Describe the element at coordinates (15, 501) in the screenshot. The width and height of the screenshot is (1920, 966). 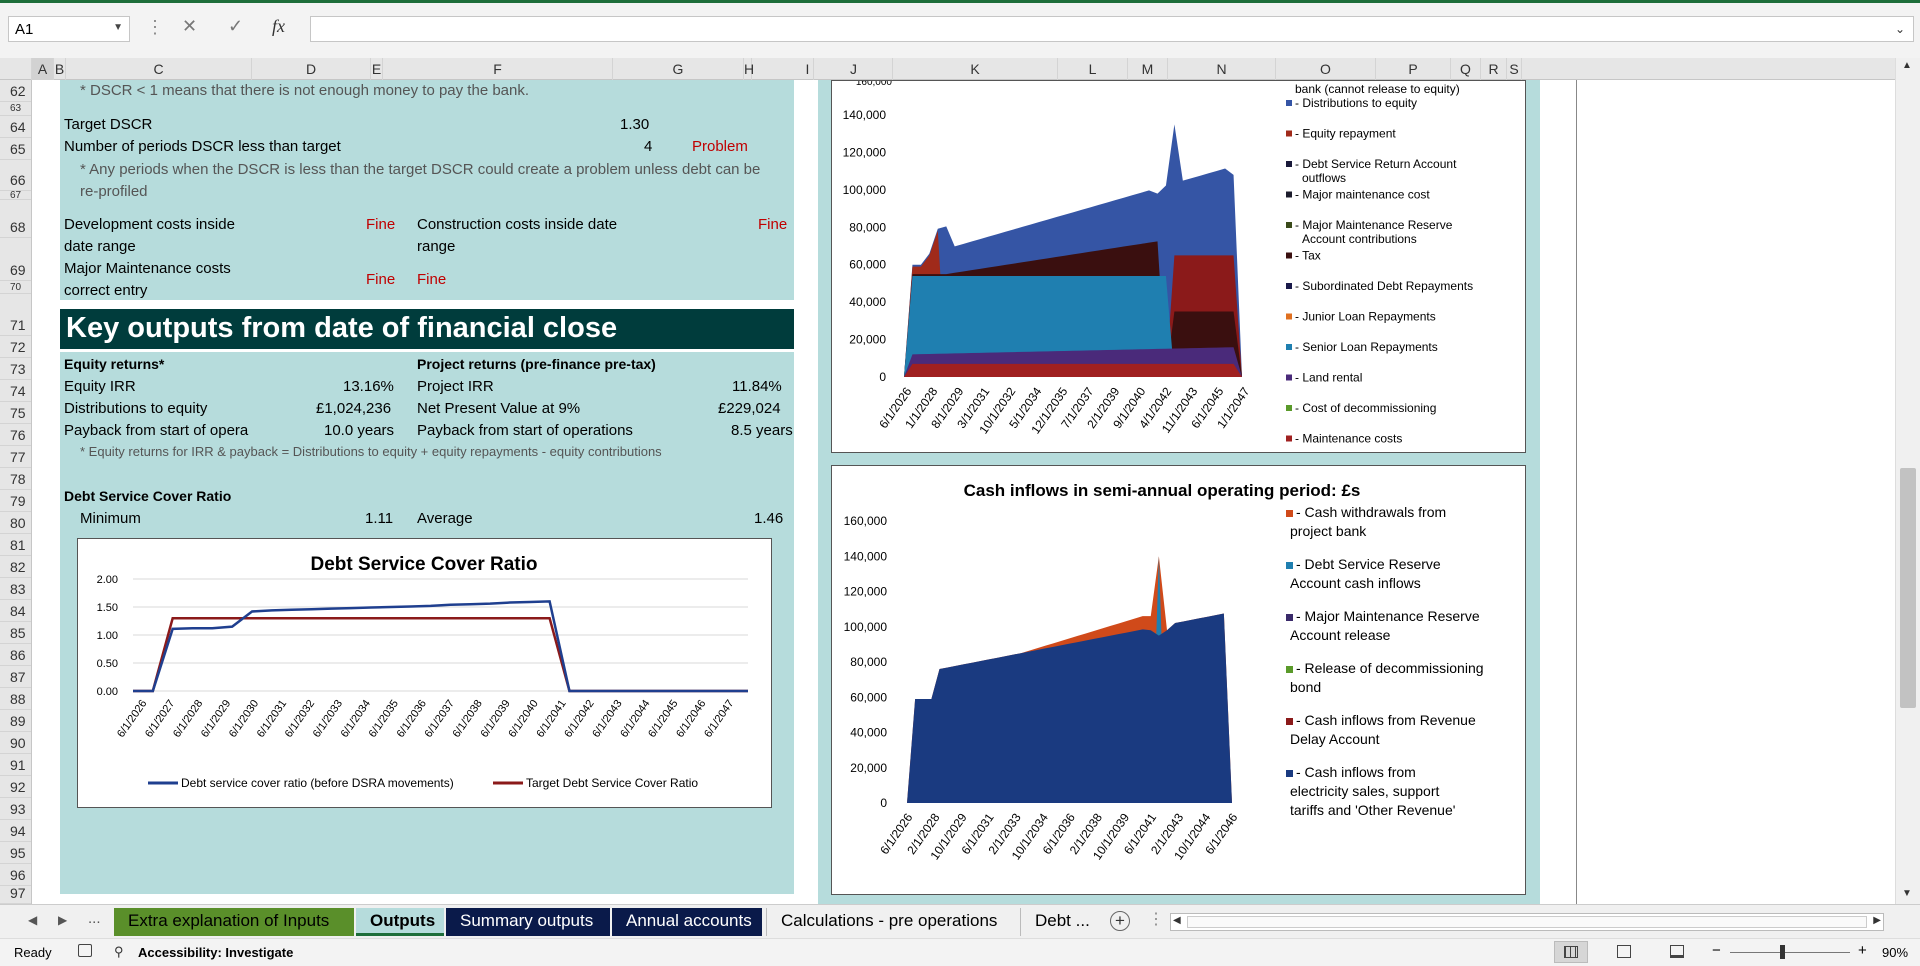
I see `row-header-79: 79` at that location.